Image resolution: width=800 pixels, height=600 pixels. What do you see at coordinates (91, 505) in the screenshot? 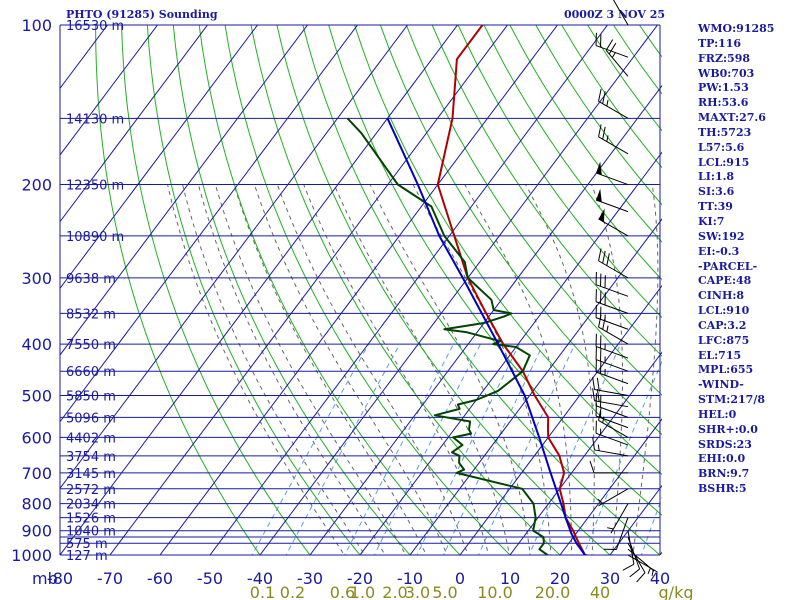
I see `height-label: 2034 m` at bounding box center [91, 505].